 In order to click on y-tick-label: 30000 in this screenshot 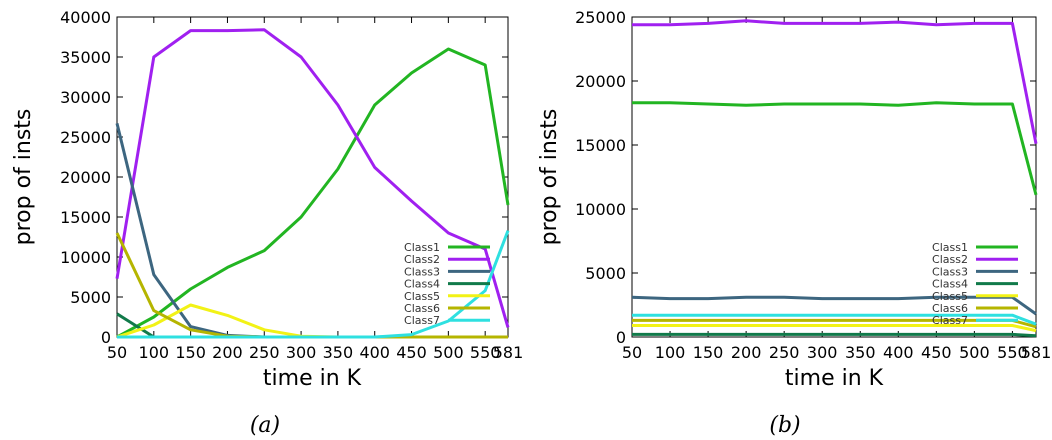, I will do `click(85, 97)`.